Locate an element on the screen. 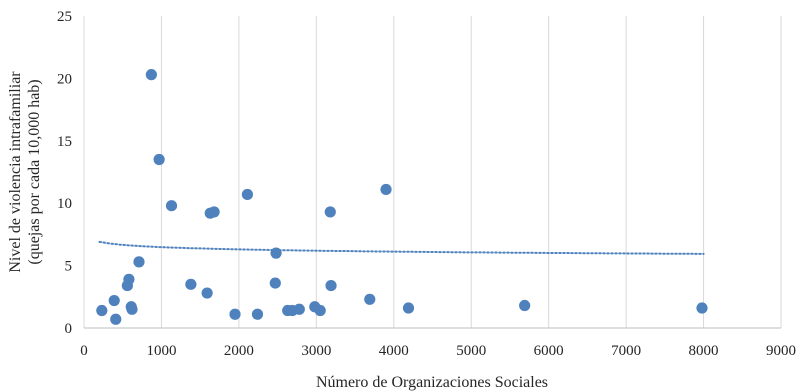 This screenshot has height=392, width=801. y-tick-labels: 0 5 10 15 20 25 is located at coordinates (64, 173).